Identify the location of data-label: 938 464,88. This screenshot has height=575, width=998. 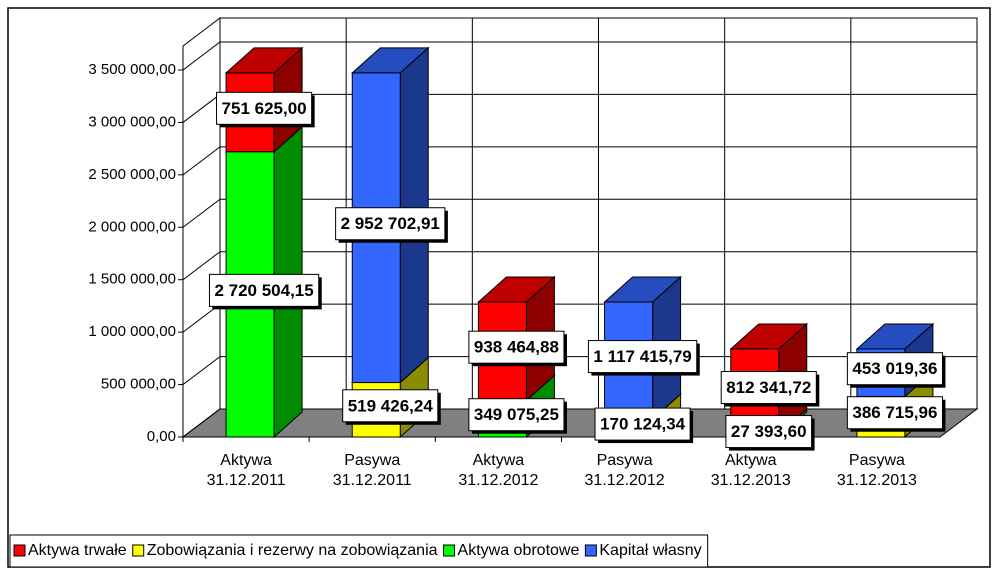
(517, 348).